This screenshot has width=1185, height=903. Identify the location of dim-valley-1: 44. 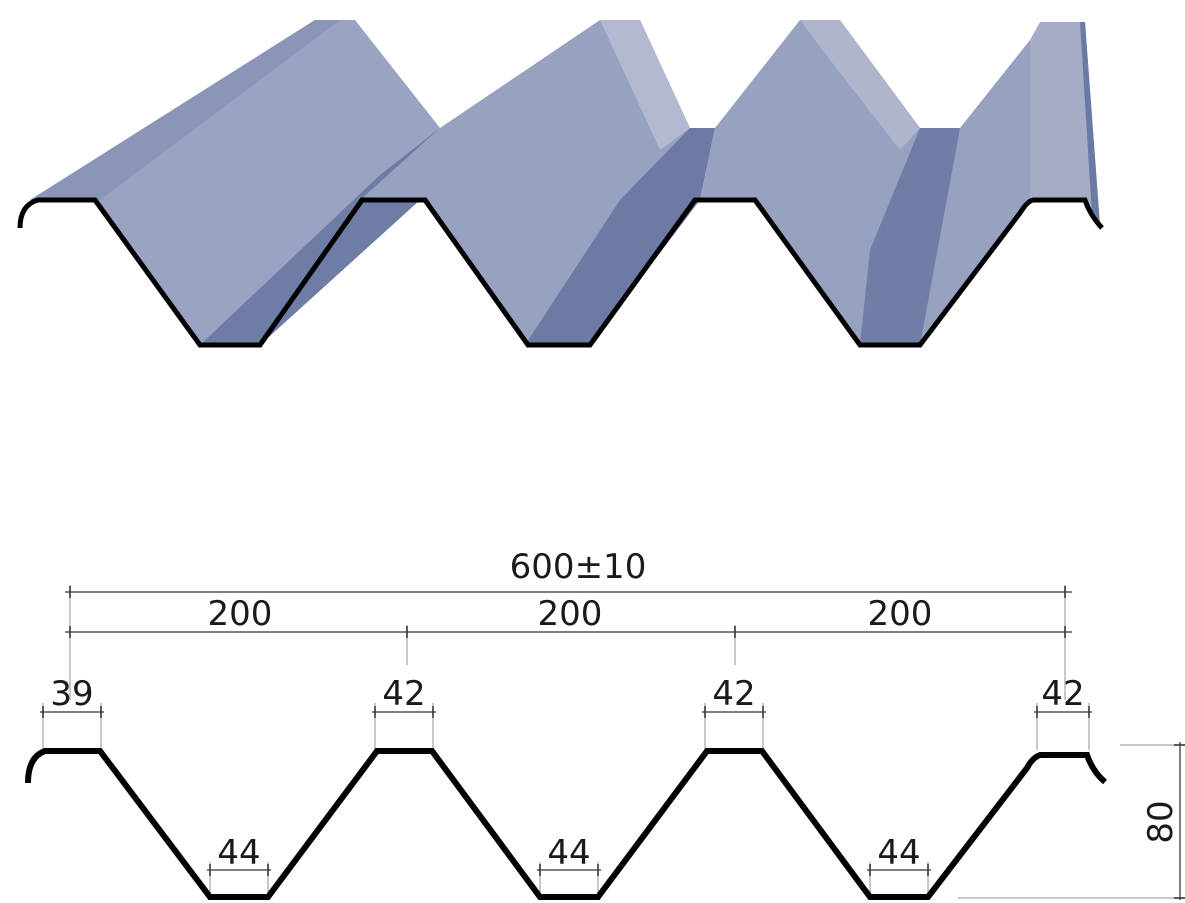
(238, 853).